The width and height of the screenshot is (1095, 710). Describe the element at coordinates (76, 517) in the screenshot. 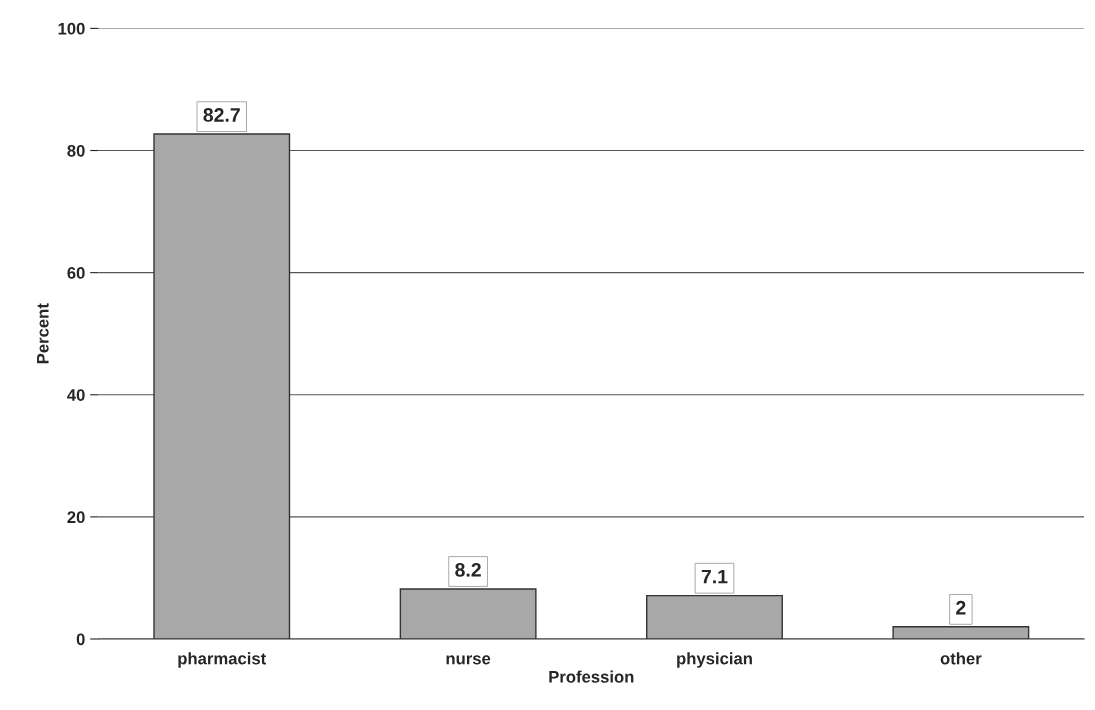

I see `y-tick-label: 20` at that location.